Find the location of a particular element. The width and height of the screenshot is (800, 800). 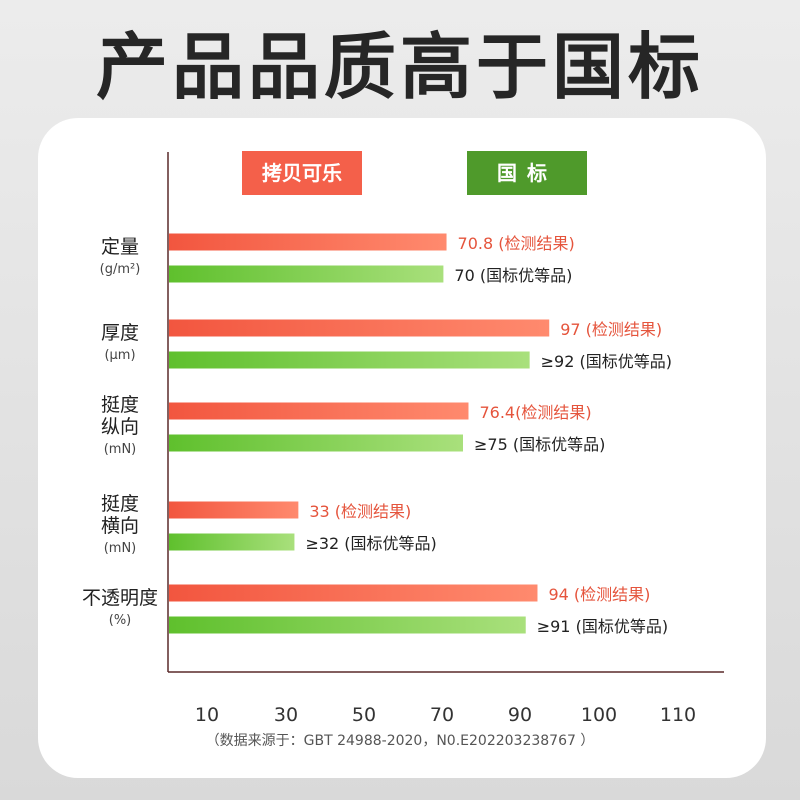

national-standard-data-label: ≥92 (国标优等品) is located at coordinates (606, 361).